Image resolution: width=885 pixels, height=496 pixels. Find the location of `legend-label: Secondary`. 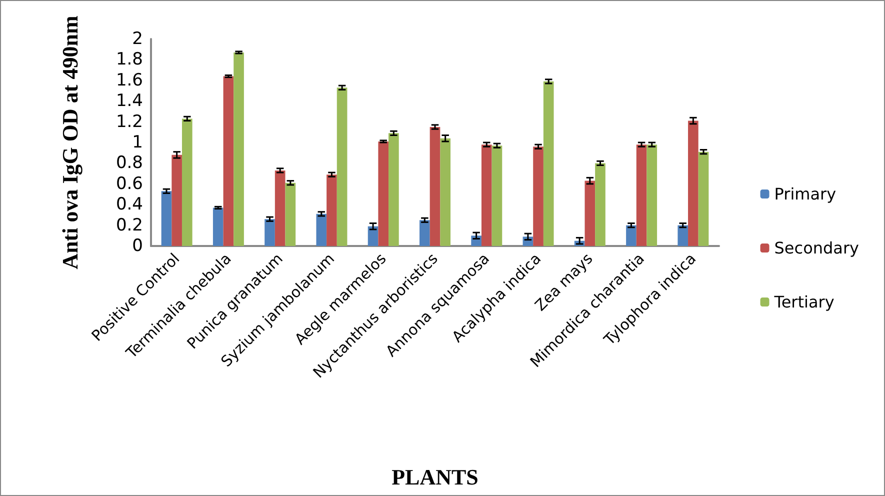

legend-label: Secondary is located at coordinates (816, 248).